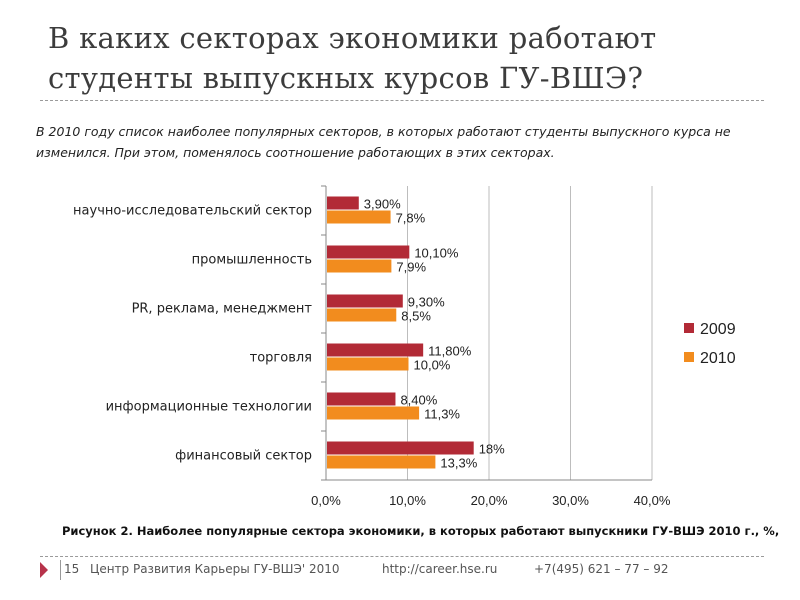 This screenshot has height=600, width=800. What do you see at coordinates (281, 358) in the screenshot?
I see `category-label: торговля` at bounding box center [281, 358].